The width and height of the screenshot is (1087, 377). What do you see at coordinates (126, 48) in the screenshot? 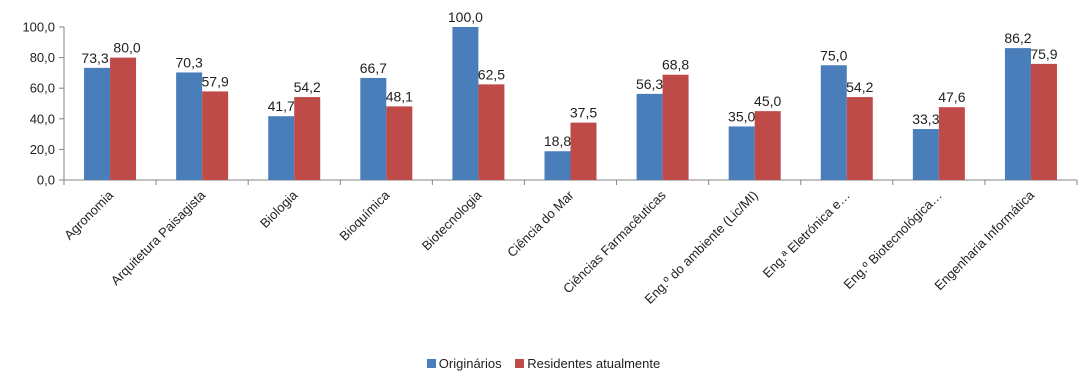
I see `data-label: 80,0` at bounding box center [126, 48].